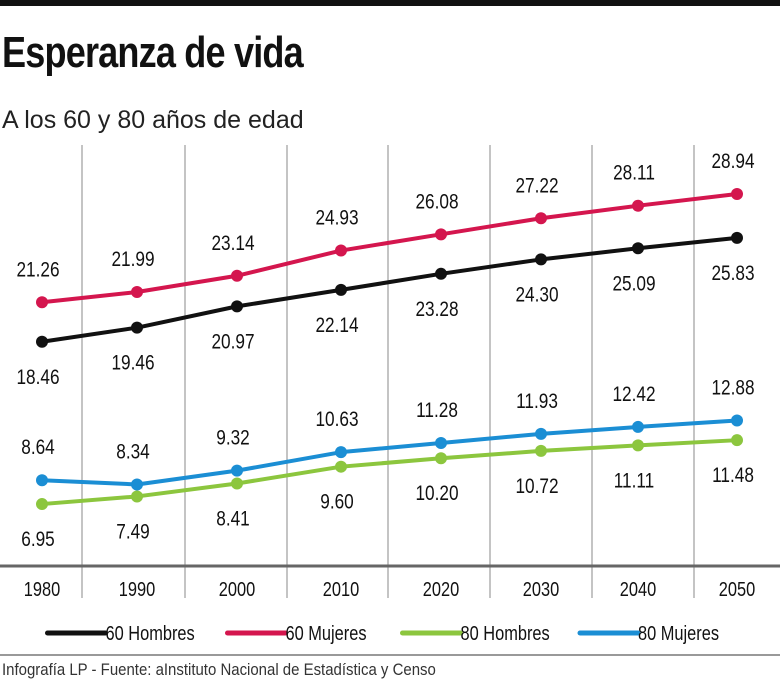  Describe the element at coordinates (633, 284) in the screenshot. I see `data-label-60-hombres: 25.09` at that location.